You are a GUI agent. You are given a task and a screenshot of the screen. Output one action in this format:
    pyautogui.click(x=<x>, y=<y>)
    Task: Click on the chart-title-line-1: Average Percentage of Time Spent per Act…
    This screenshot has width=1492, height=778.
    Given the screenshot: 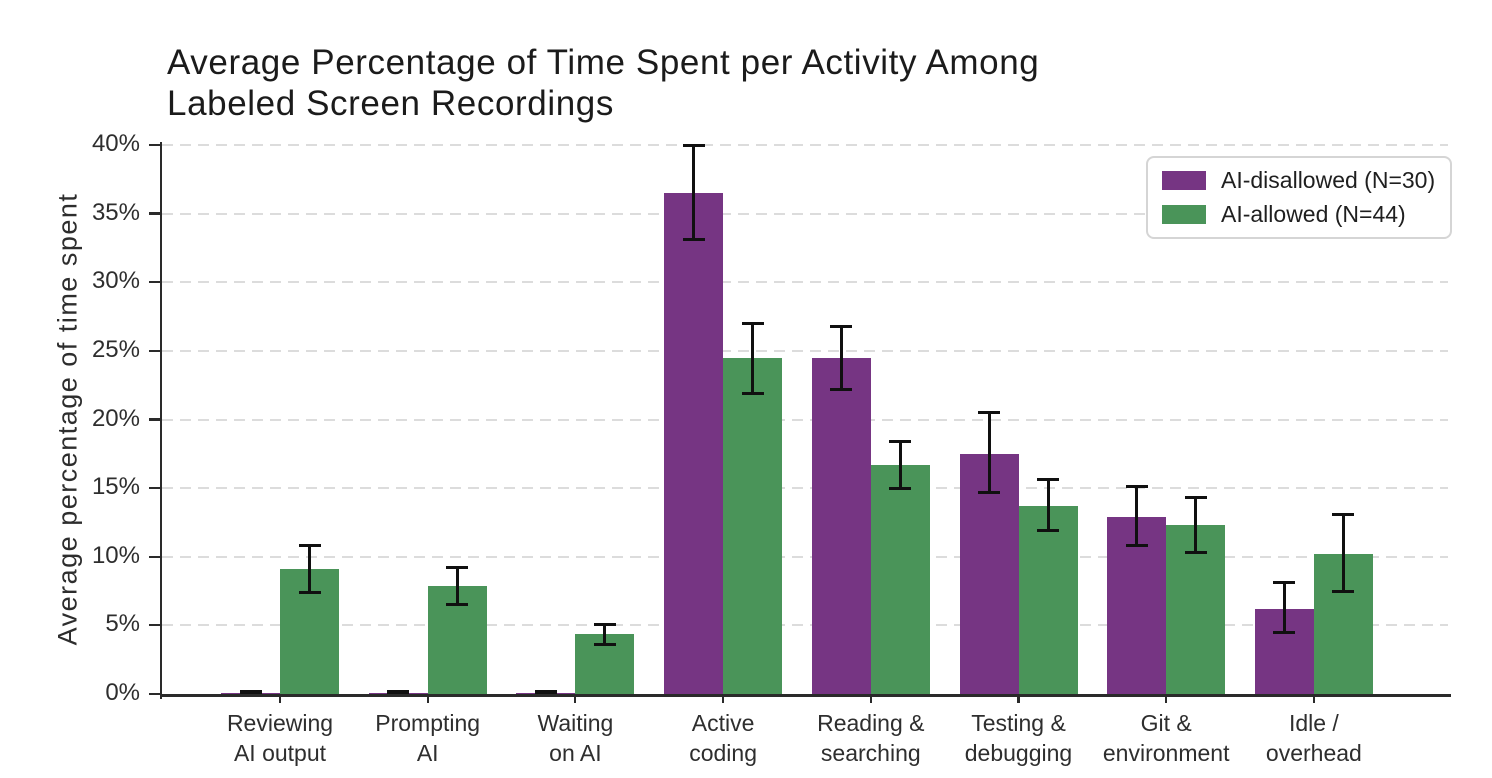 What is the action you would take?
    pyautogui.click(x=603, y=62)
    